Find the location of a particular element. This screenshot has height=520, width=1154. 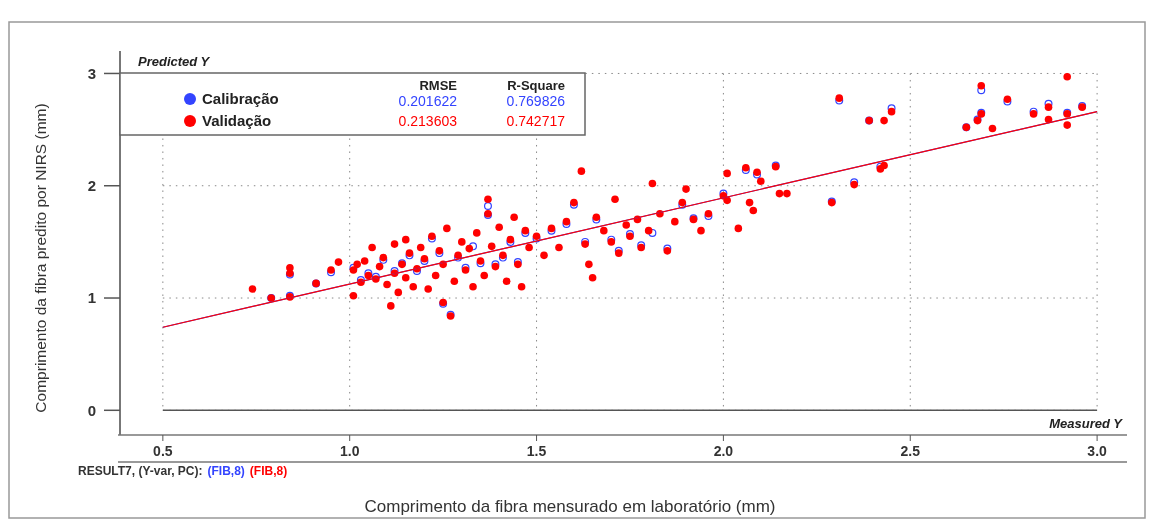

legend-item: Calibração is located at coordinates (231, 98).